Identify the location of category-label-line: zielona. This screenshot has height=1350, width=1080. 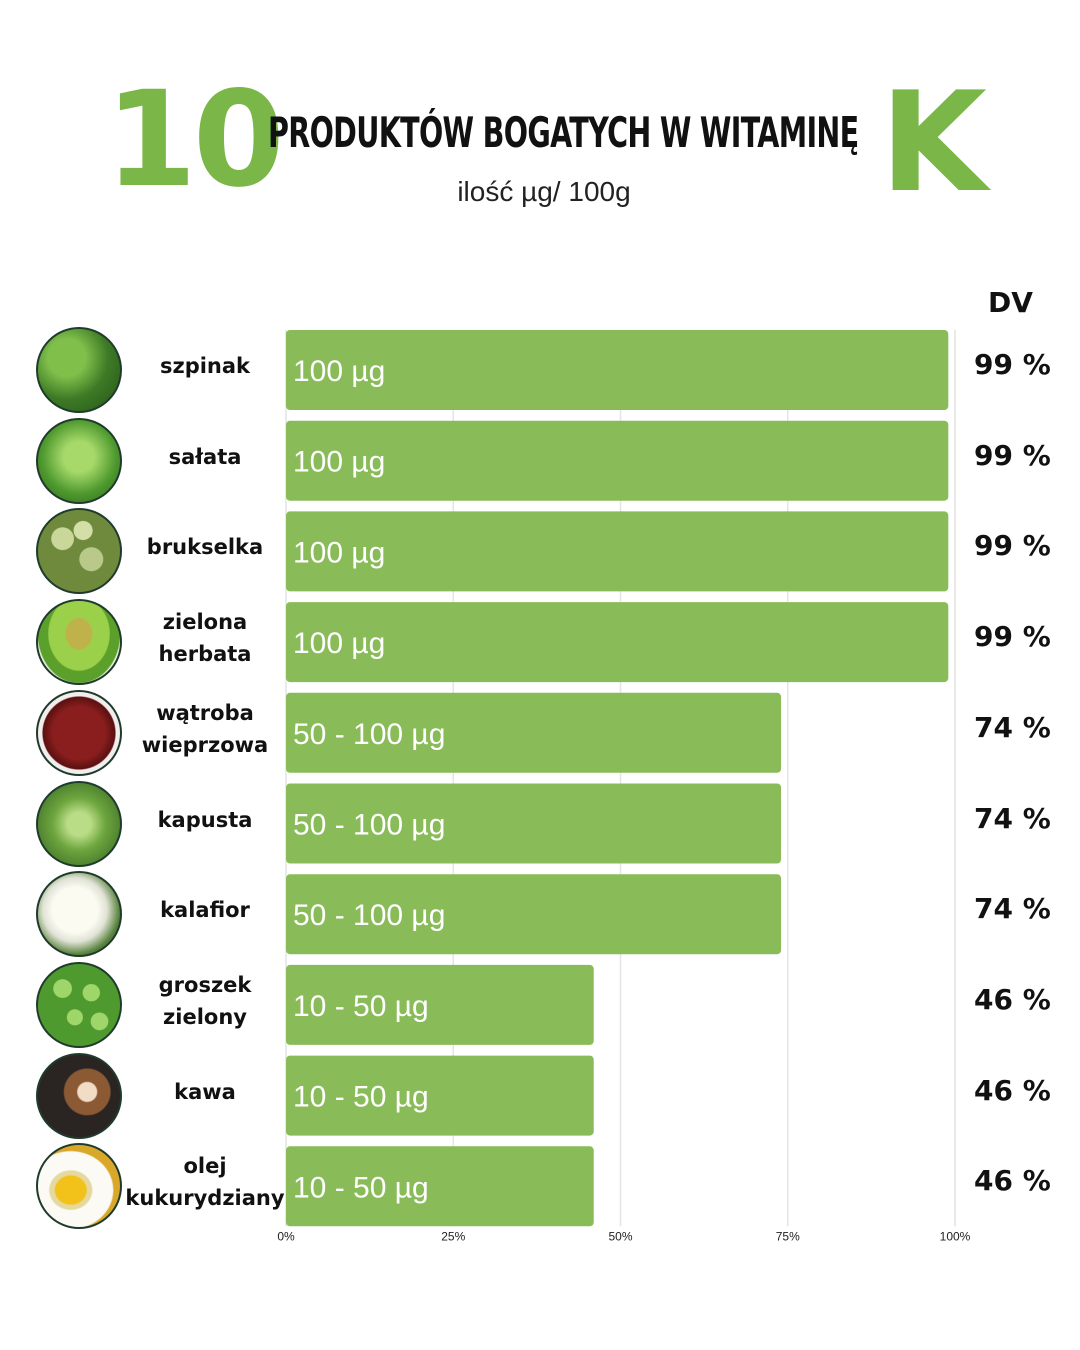
(205, 622).